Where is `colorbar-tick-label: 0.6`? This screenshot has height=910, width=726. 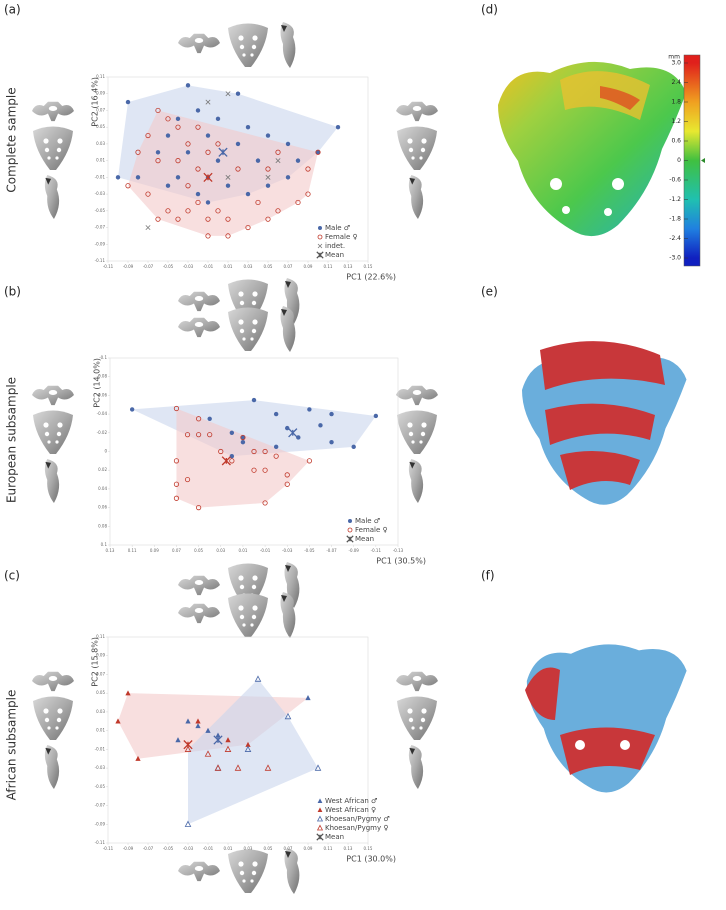
colorbar-tick-label: 0.6 is located at coordinates (676, 141).